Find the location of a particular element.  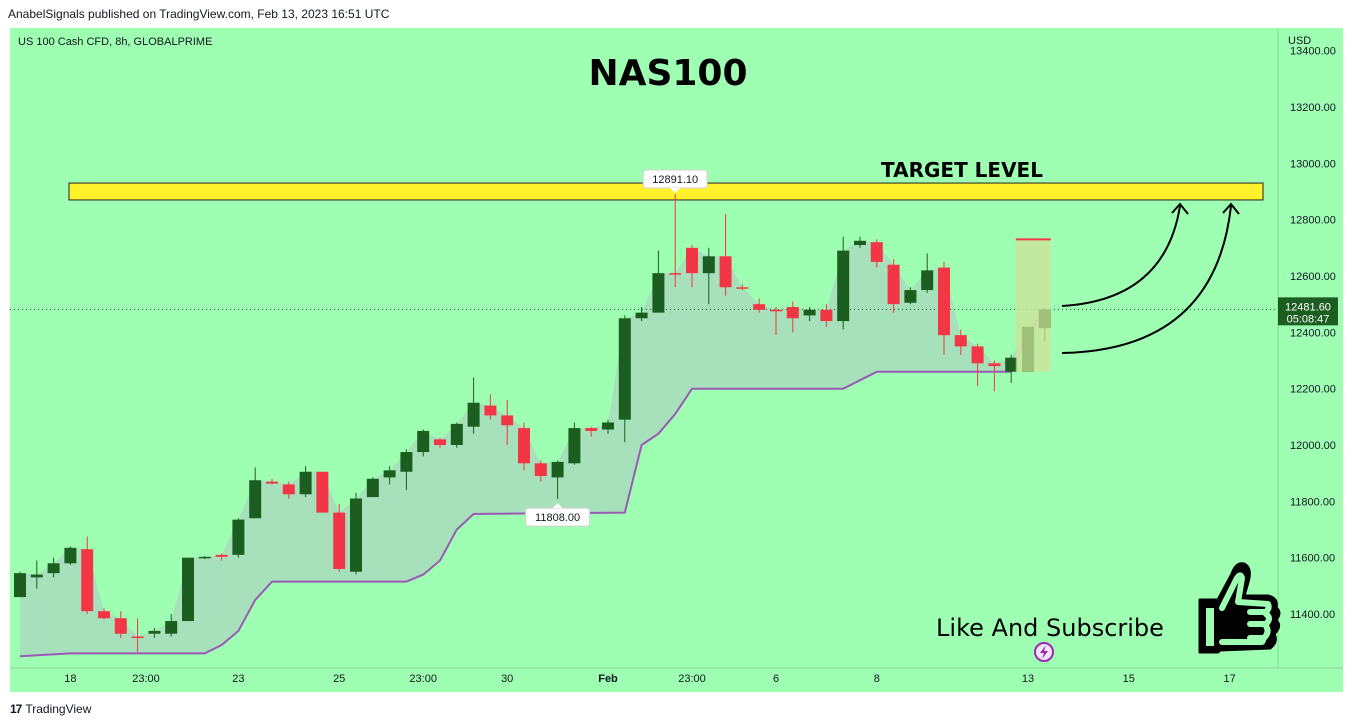

low-marker: 11808.00 is located at coordinates (558, 515).